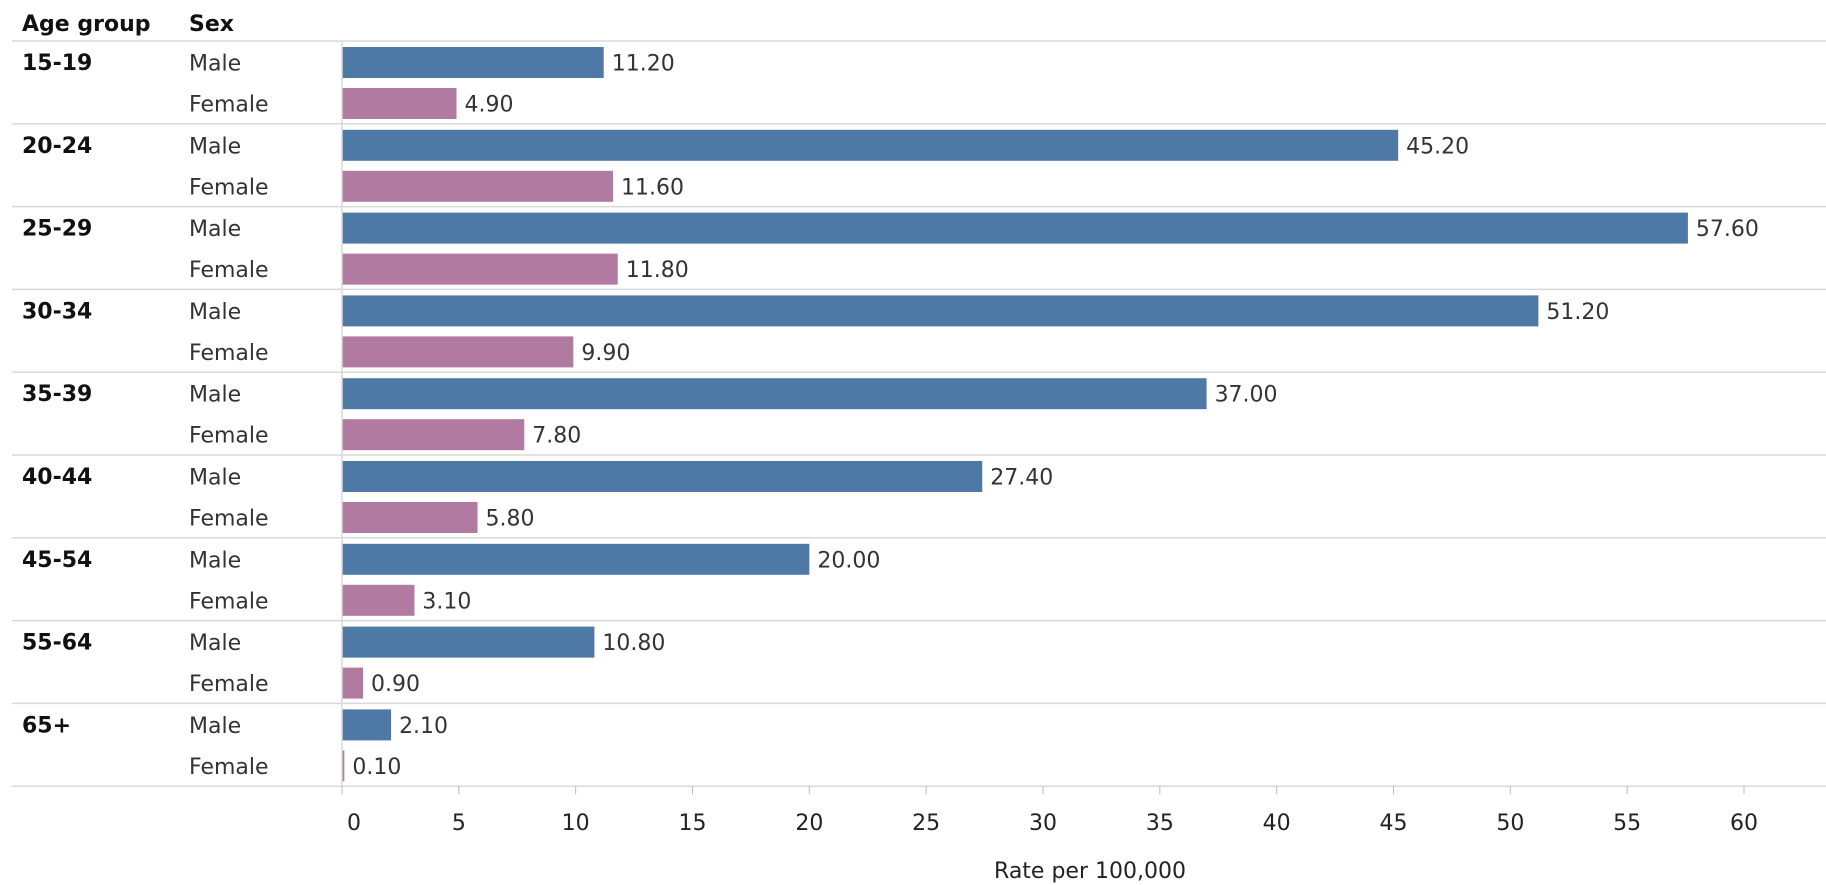 The image size is (1826, 885). I want to click on x-tick-label: 35, so click(1160, 823).